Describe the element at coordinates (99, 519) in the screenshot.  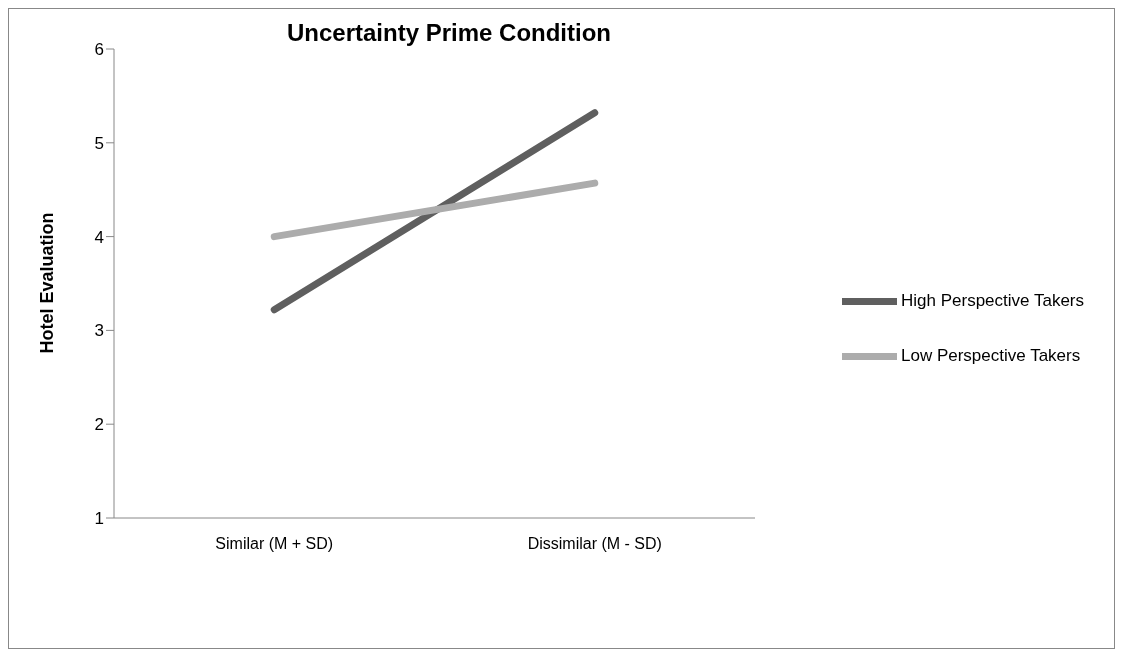
I see `y-tick-label: 1` at that location.